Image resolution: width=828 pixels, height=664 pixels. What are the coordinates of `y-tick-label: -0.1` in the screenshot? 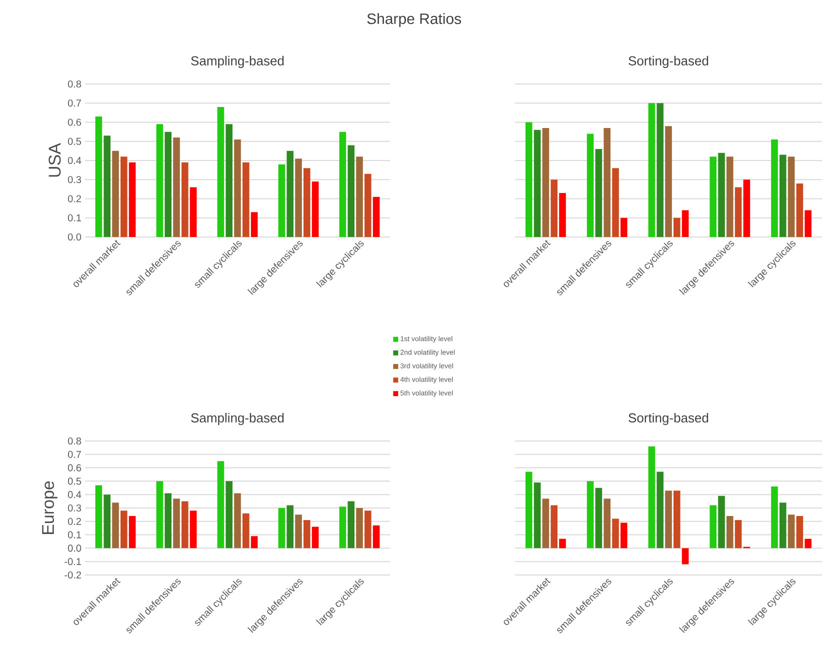 It's located at (72, 562).